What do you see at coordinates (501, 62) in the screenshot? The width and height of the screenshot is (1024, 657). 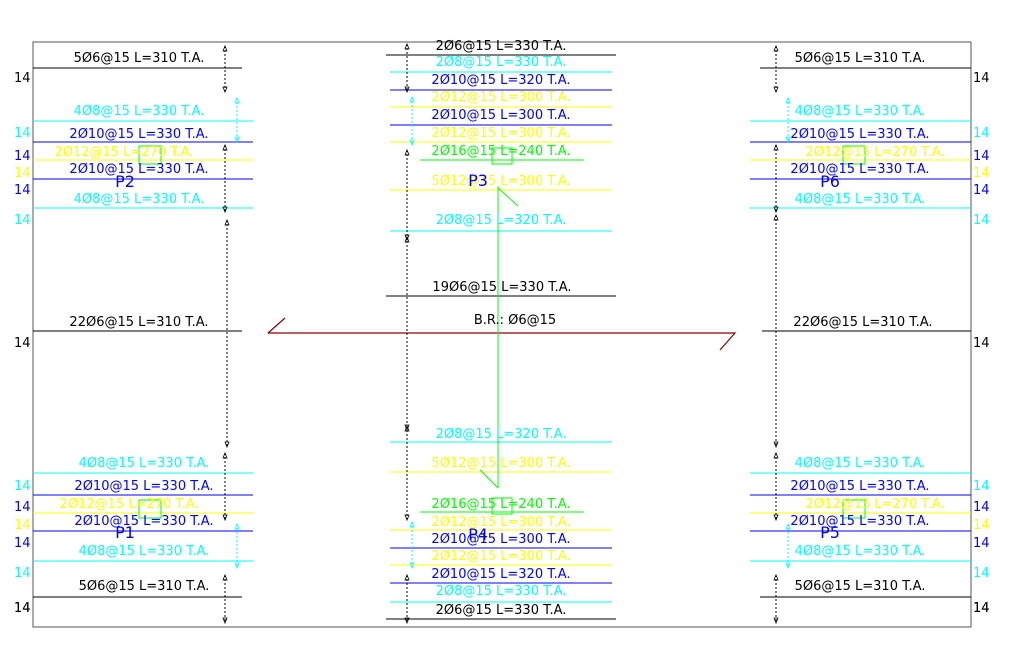 I see `rebar-label: 2Ø8@15 L=330 T.A.` at bounding box center [501, 62].